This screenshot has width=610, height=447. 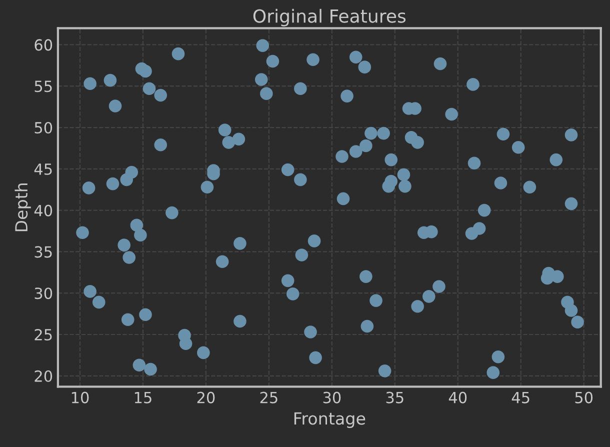 What do you see at coordinates (395, 398) in the screenshot?
I see `x-tick-label: 35` at bounding box center [395, 398].